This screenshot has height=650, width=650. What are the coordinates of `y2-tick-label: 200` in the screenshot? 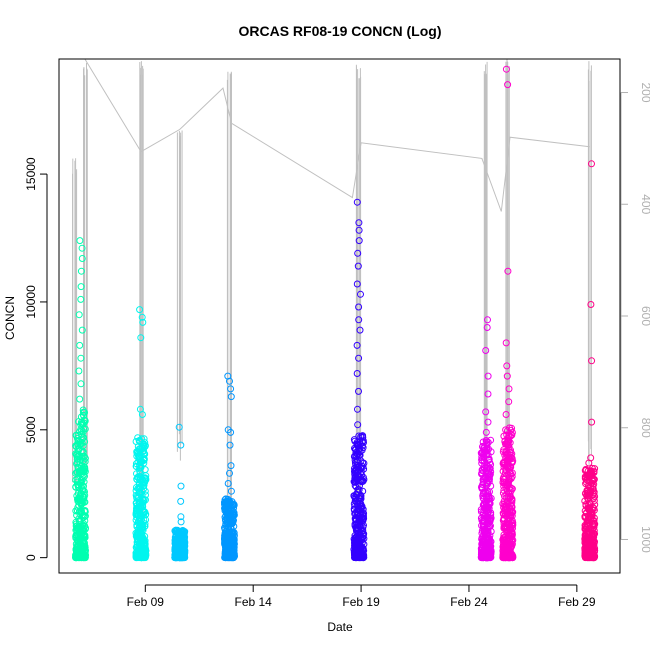 It's located at (644, 93).